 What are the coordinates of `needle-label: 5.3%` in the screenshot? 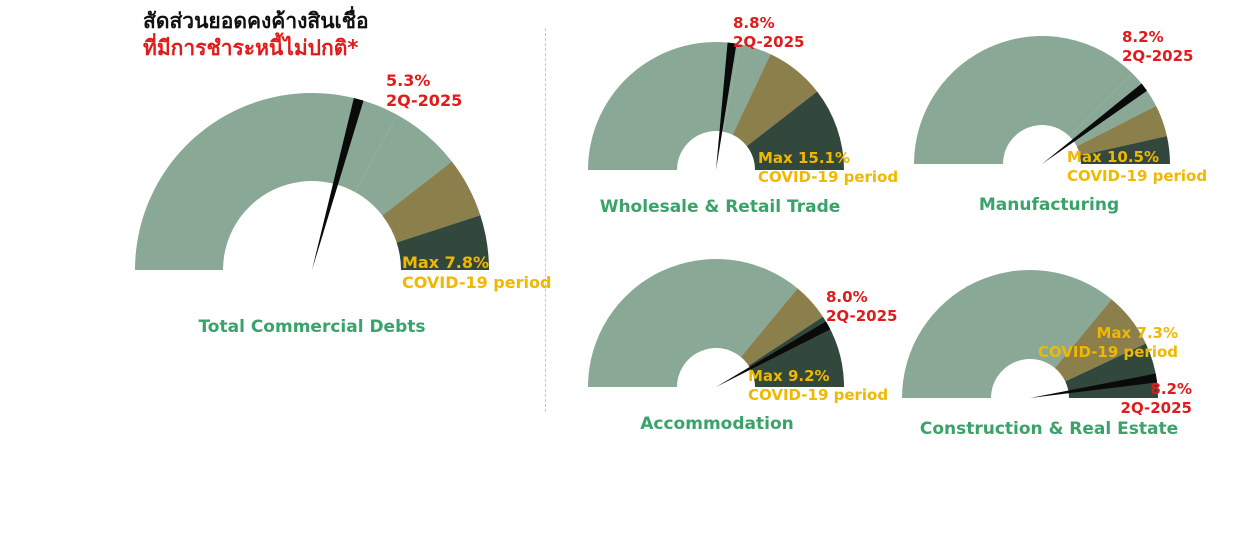 It's located at (408, 80).